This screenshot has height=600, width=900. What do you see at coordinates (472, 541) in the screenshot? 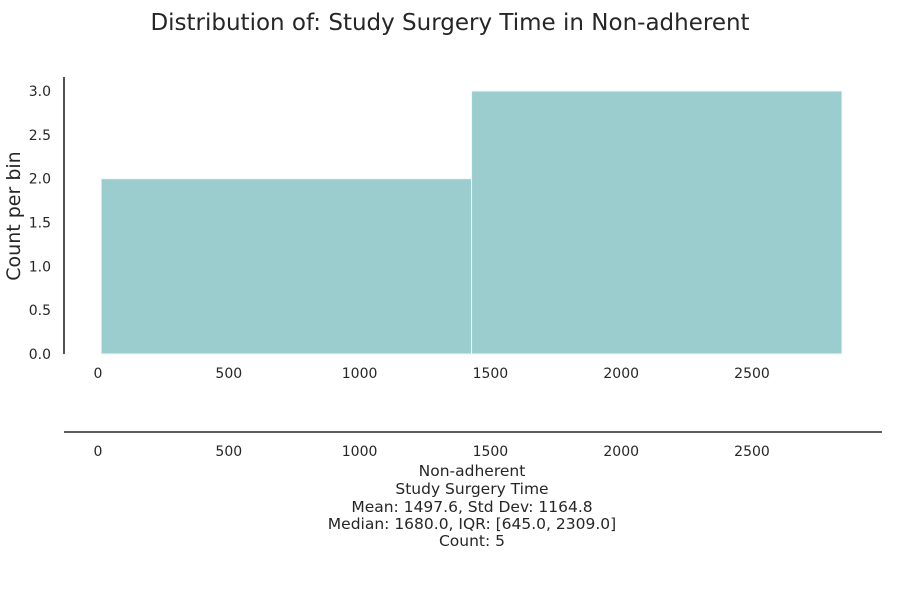
I see `stats-count: Count: 5` at bounding box center [472, 541].